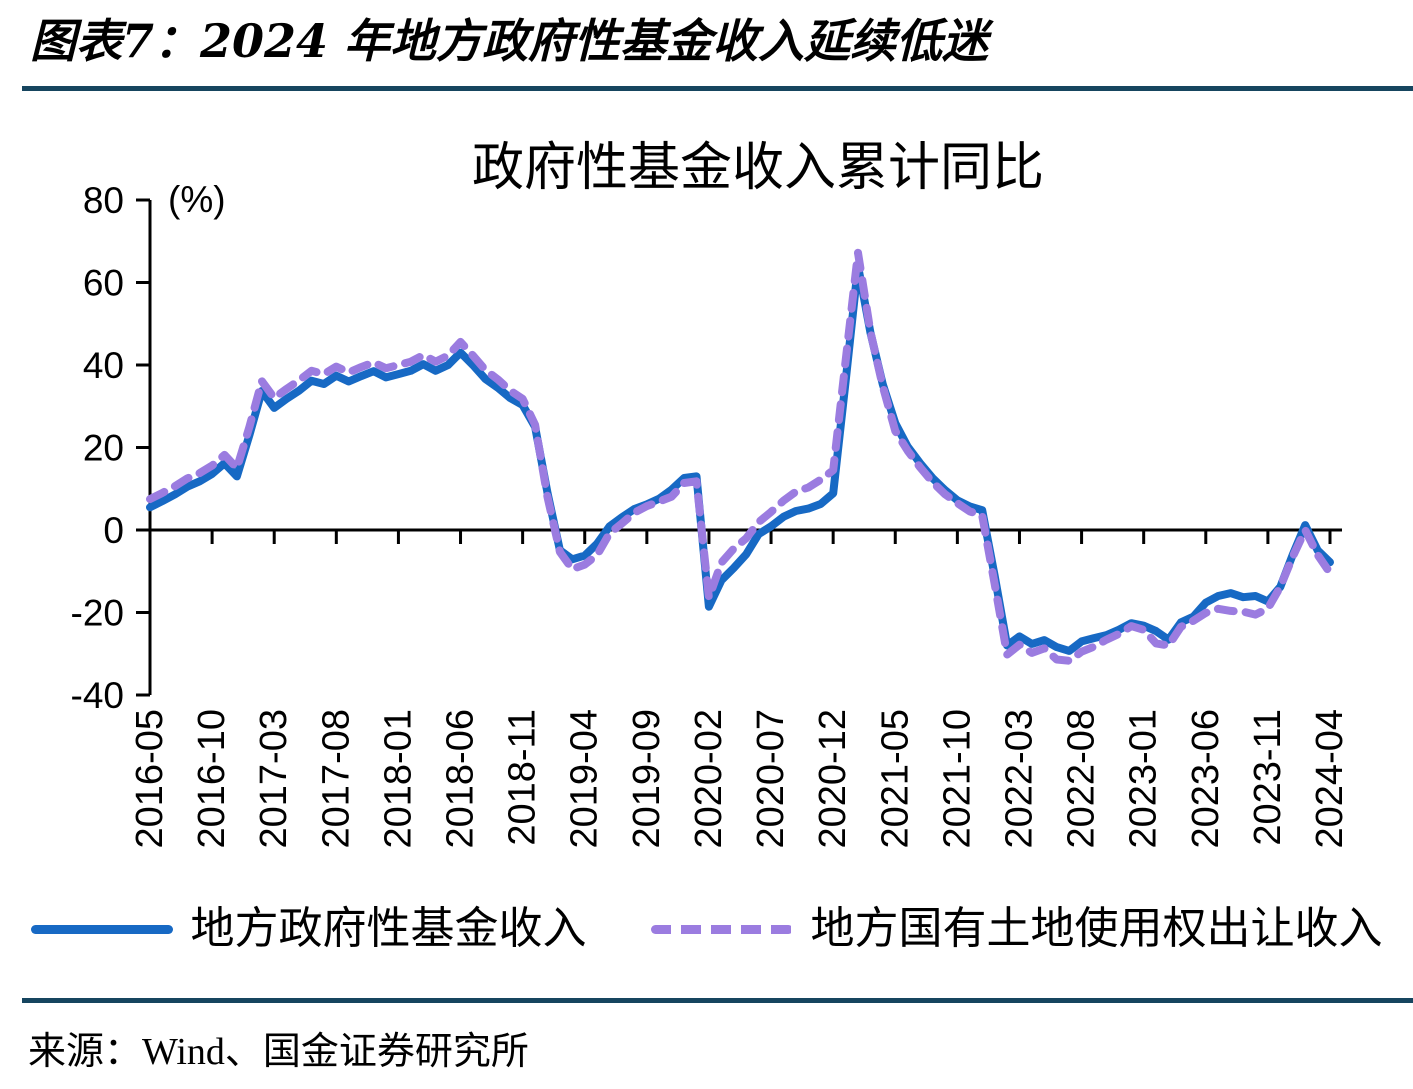  Describe the element at coordinates (1144, 778) in the screenshot. I see `svg-text: 2023-01` at that location.